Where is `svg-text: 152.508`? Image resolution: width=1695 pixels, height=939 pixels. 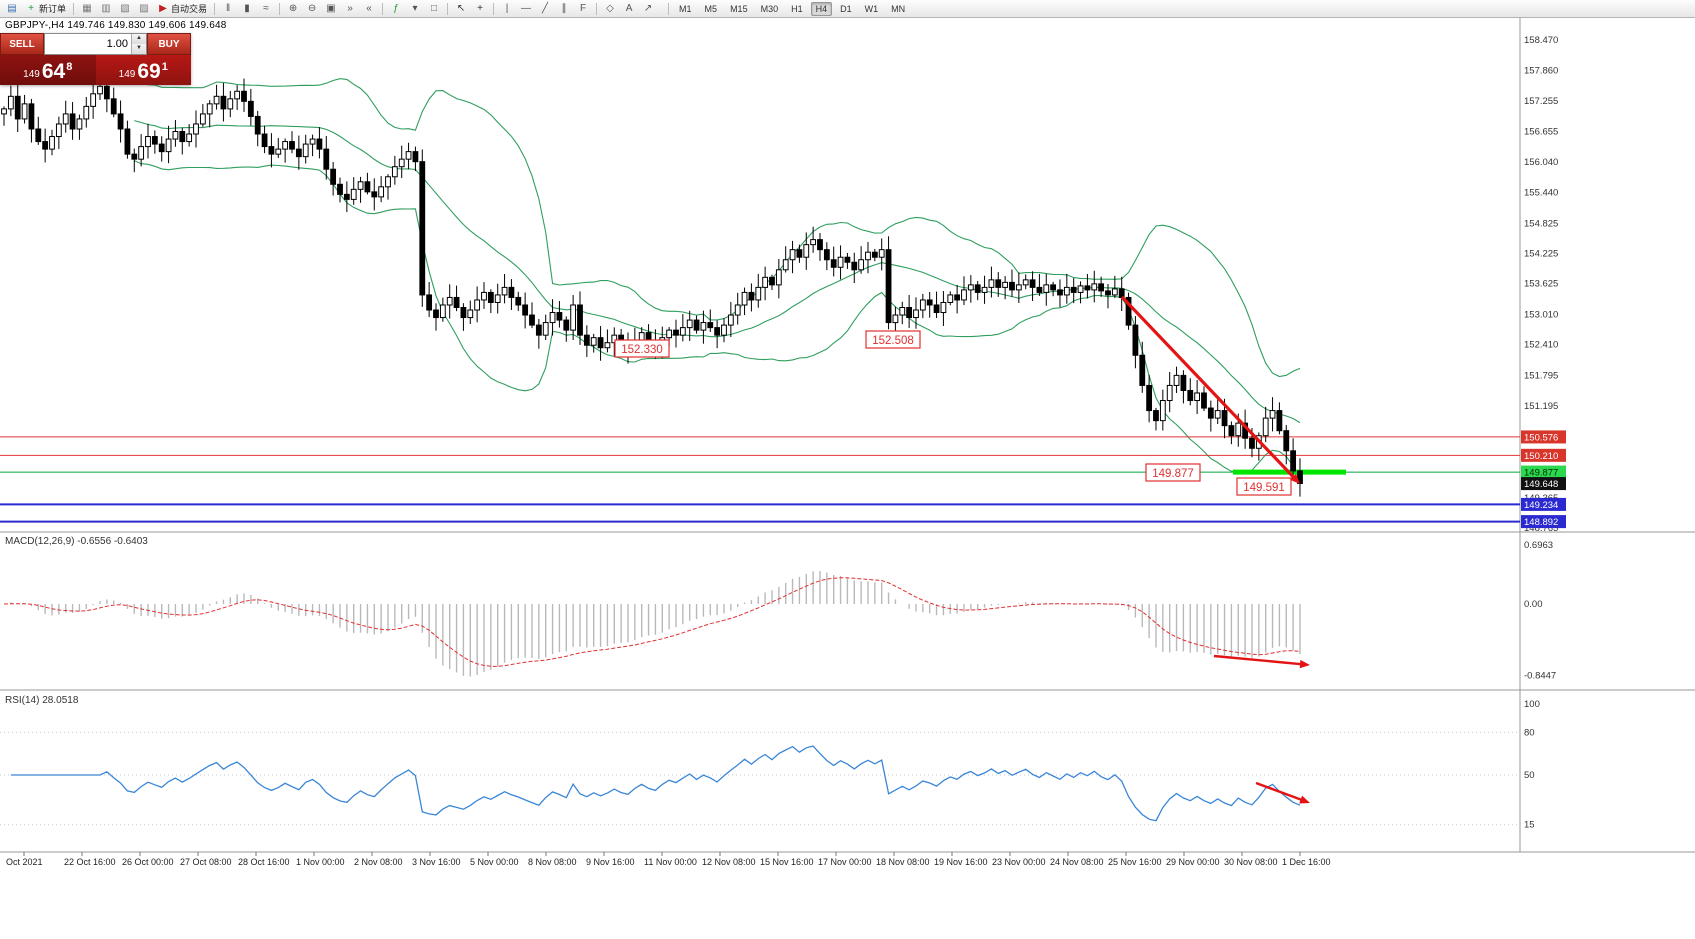 svg-text: 152.508 is located at coordinates (893, 341).